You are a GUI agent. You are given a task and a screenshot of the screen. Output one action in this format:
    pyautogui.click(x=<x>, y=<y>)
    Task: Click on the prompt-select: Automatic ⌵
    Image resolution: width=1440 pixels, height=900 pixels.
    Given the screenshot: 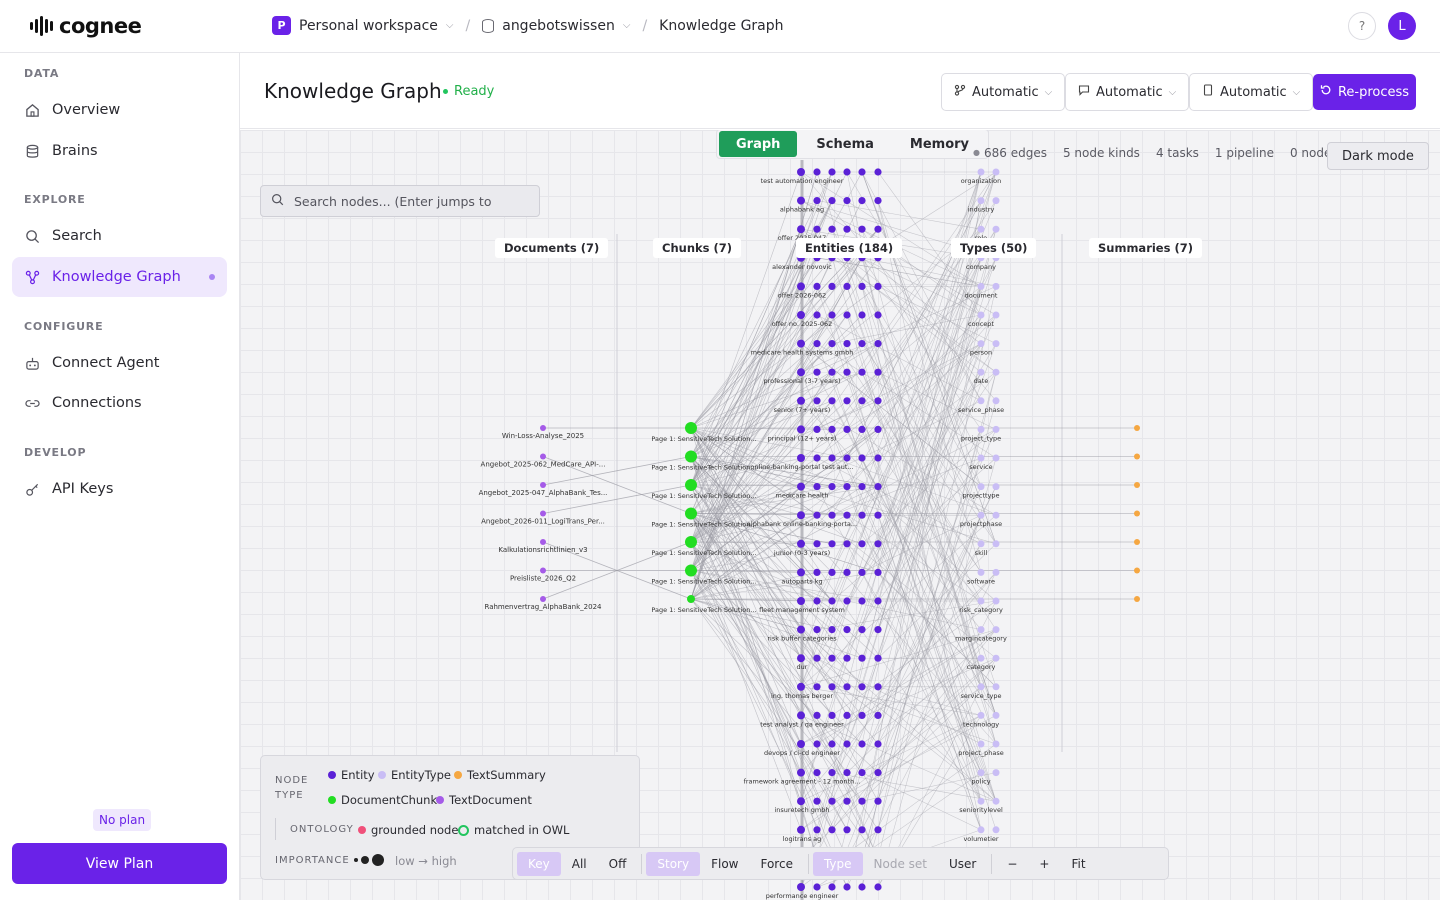 What is the action you would take?
    pyautogui.click(x=1127, y=92)
    